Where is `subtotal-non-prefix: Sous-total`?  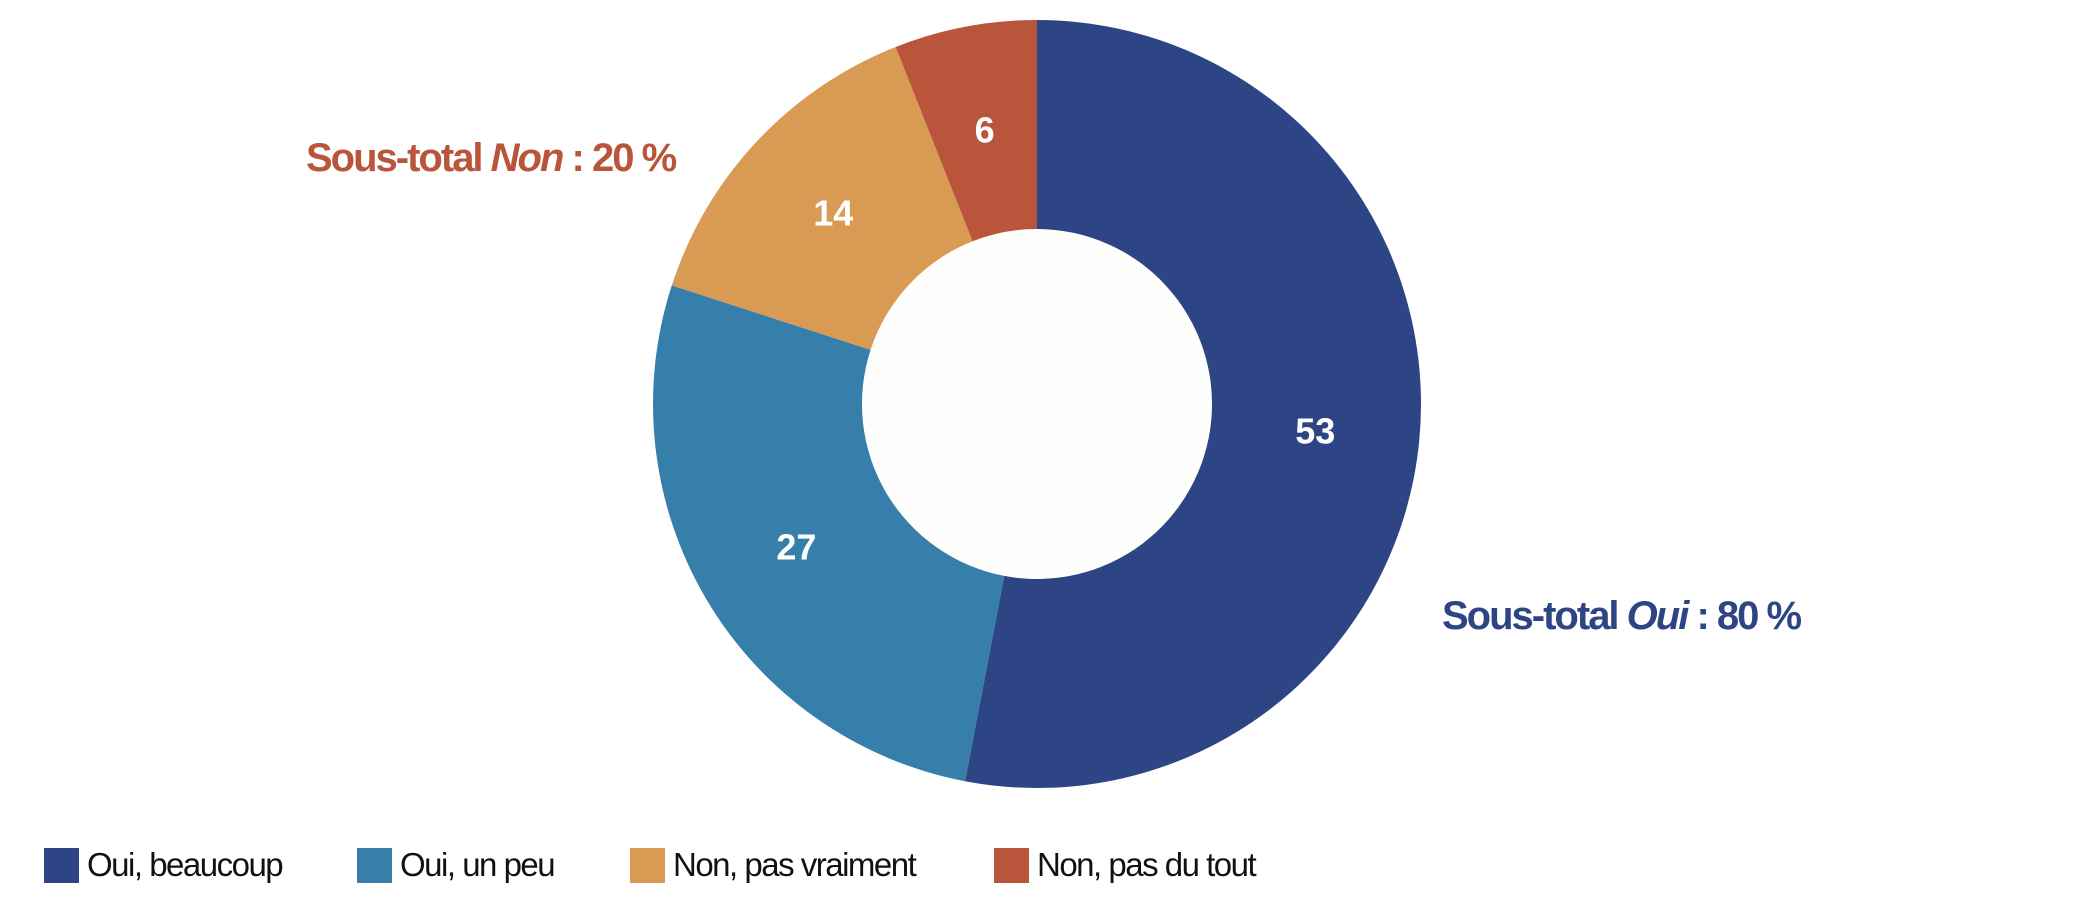 subtotal-non-prefix: Sous-total is located at coordinates (398, 158).